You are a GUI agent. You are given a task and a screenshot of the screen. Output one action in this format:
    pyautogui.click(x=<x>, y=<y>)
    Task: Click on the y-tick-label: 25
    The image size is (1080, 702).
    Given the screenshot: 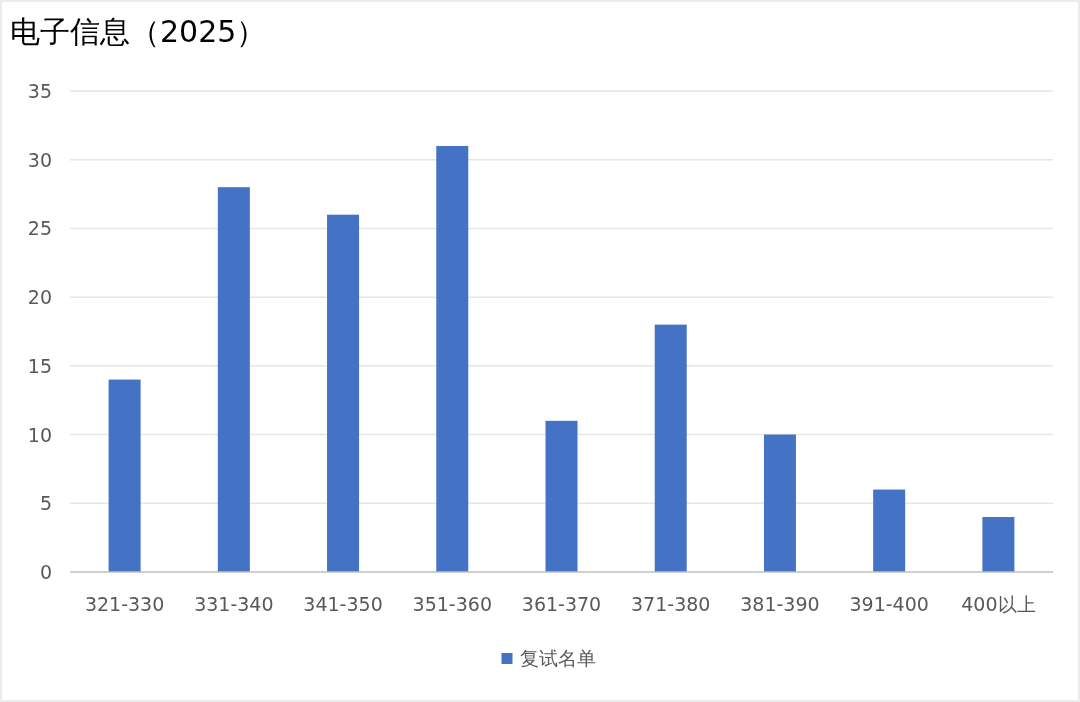 What is the action you would take?
    pyautogui.click(x=39, y=228)
    